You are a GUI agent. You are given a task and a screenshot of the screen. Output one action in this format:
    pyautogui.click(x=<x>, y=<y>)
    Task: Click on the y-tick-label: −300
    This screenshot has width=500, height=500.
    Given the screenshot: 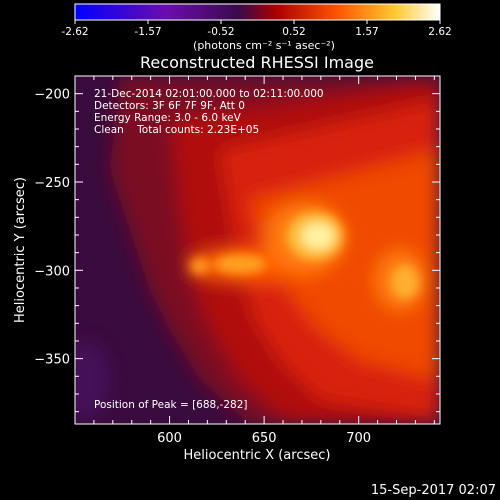 What is the action you would take?
    pyautogui.click(x=52, y=271)
    